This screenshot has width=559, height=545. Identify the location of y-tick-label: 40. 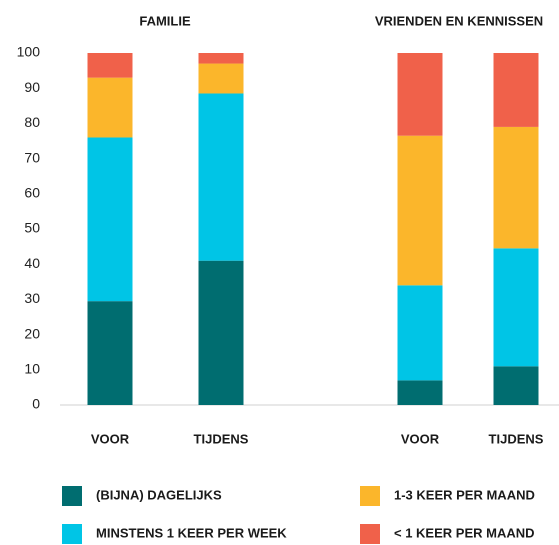
(32, 263).